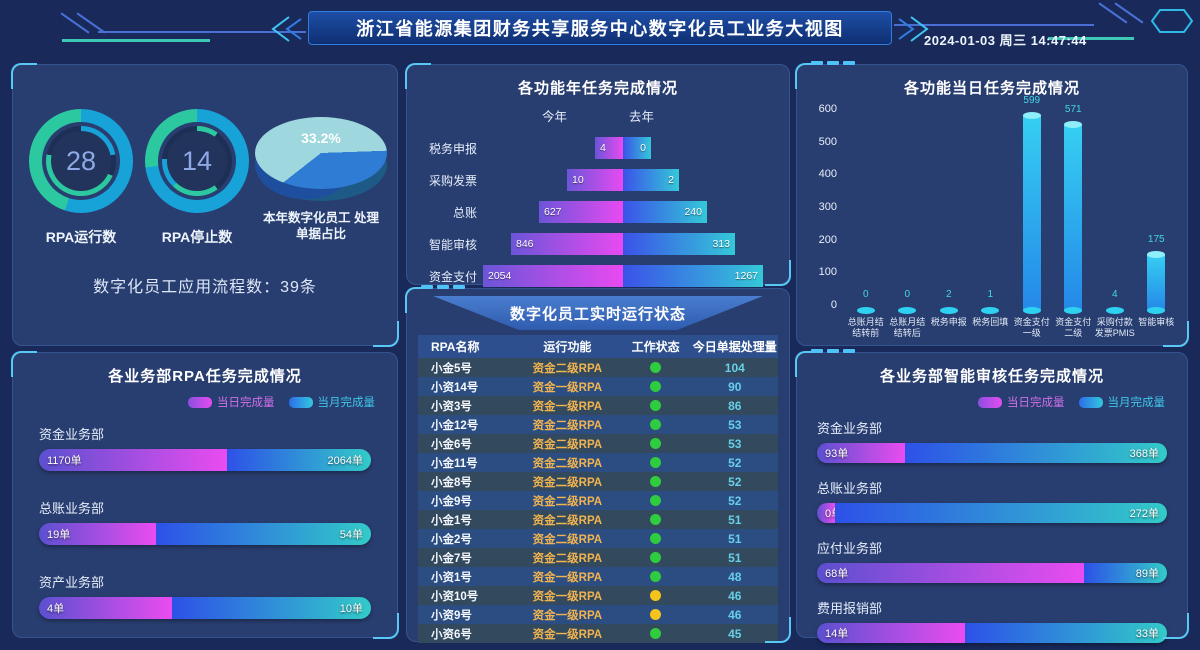 The image size is (1200, 650). What do you see at coordinates (665, 212) in the screenshot?
I see `bar-last-year: 240` at bounding box center [665, 212].